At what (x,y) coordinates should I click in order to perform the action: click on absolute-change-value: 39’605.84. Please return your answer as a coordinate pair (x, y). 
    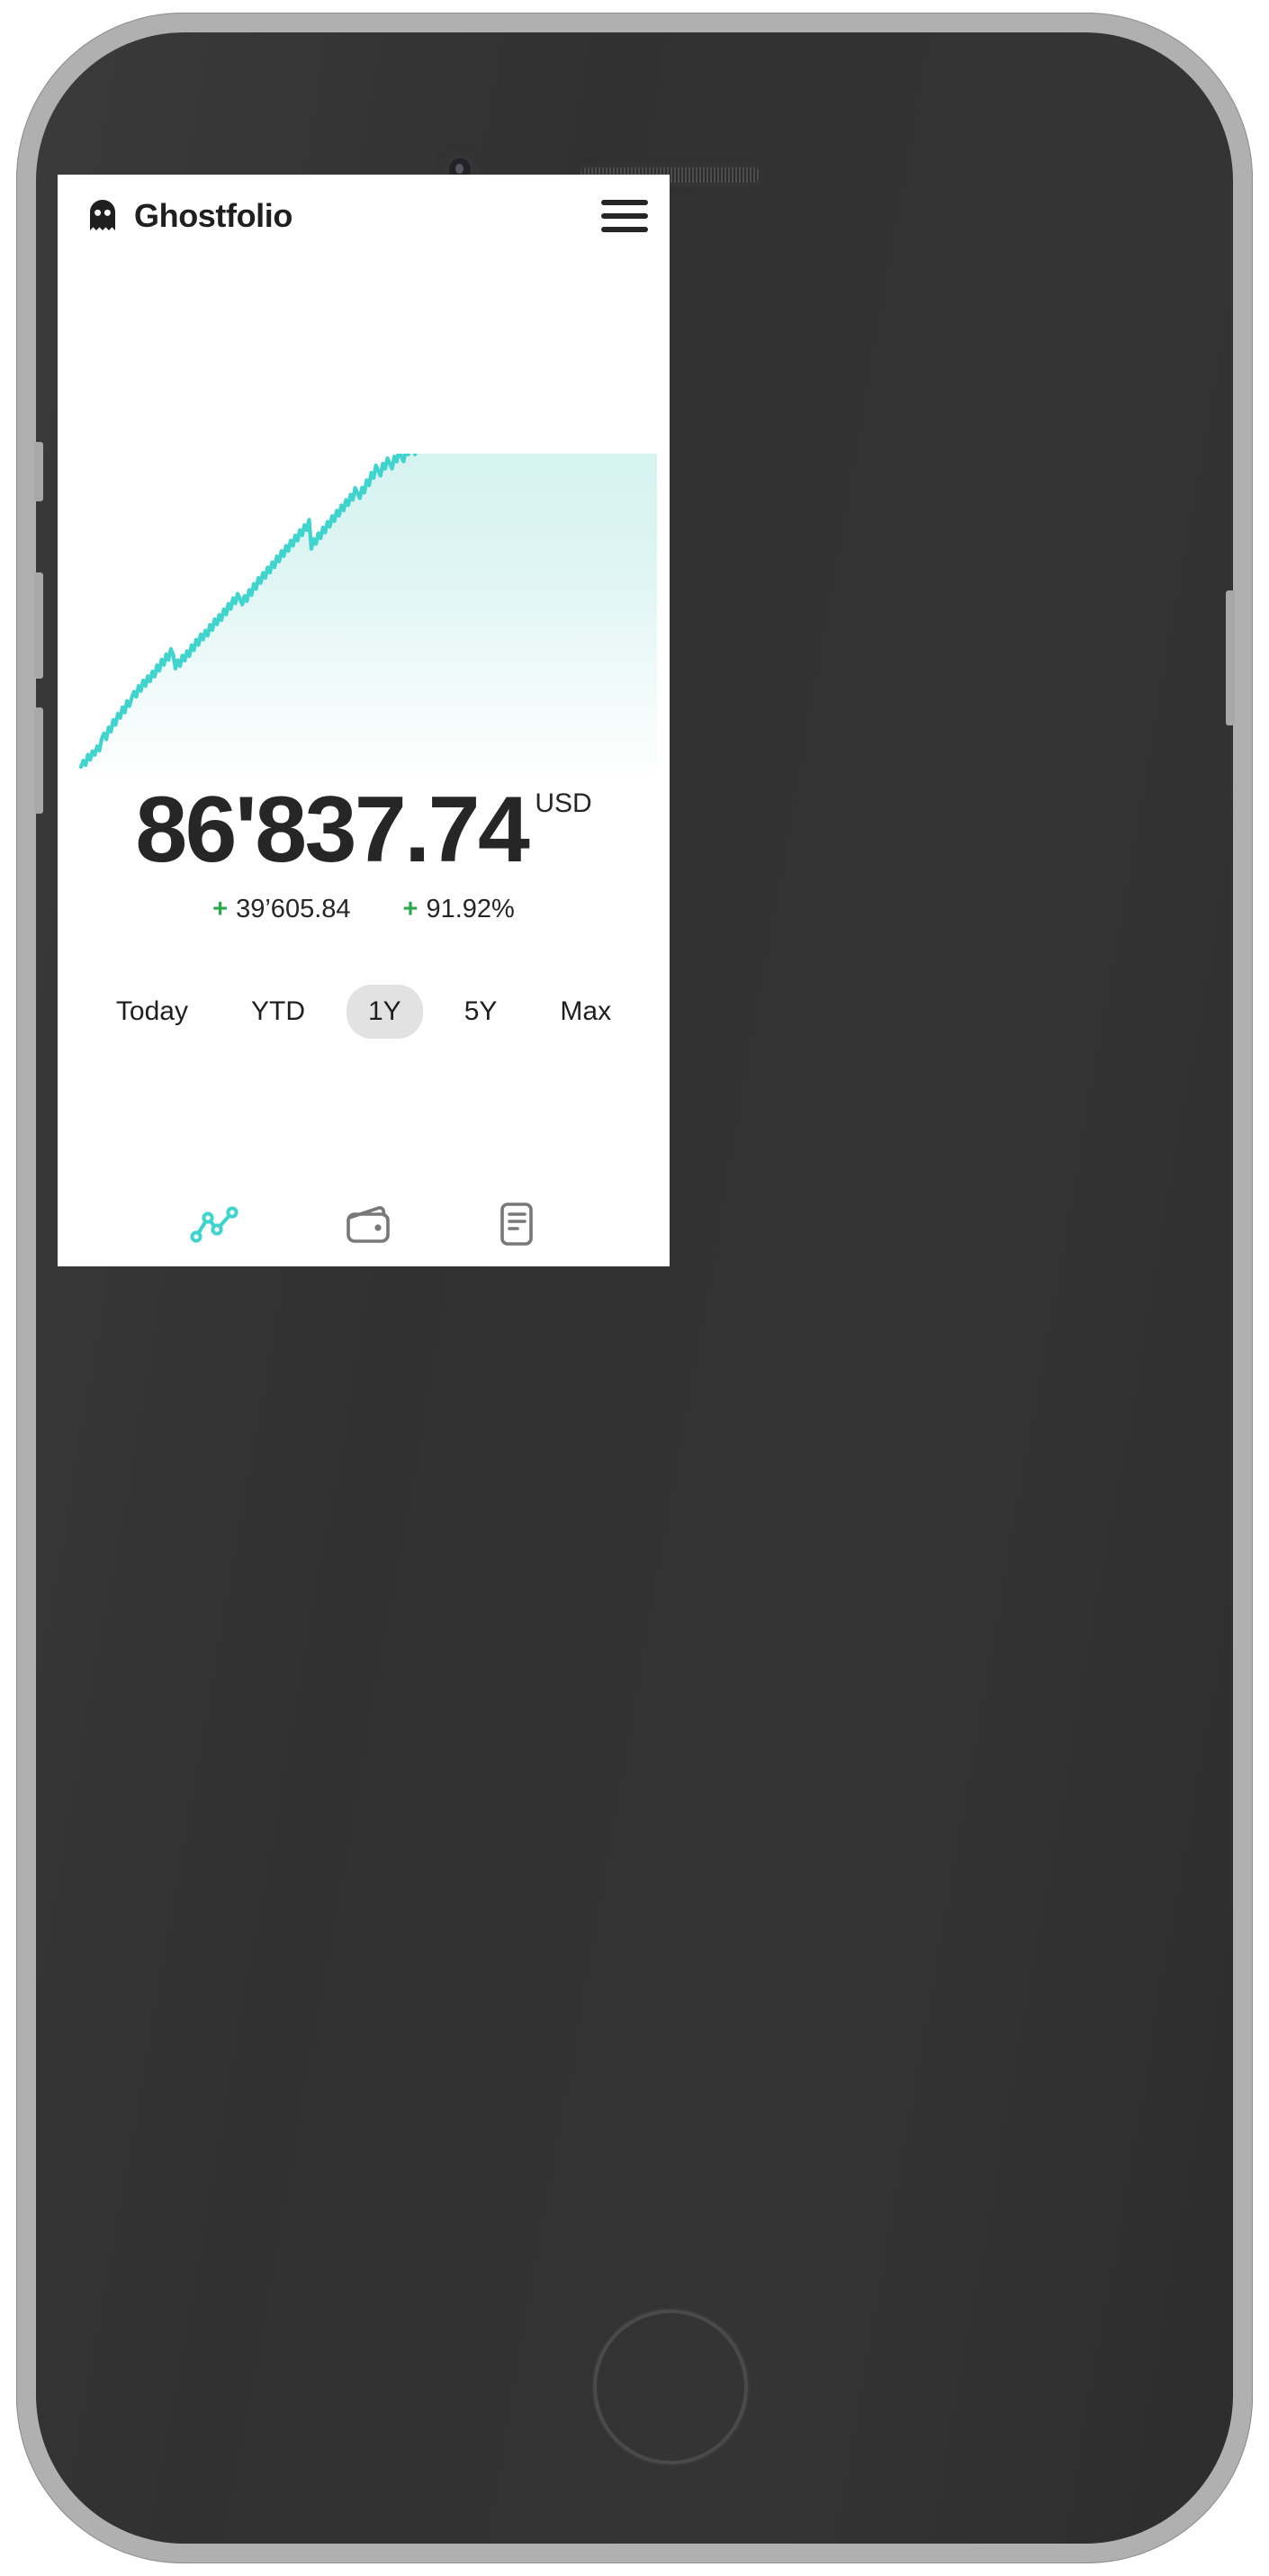
    Looking at the image, I should click on (294, 908).